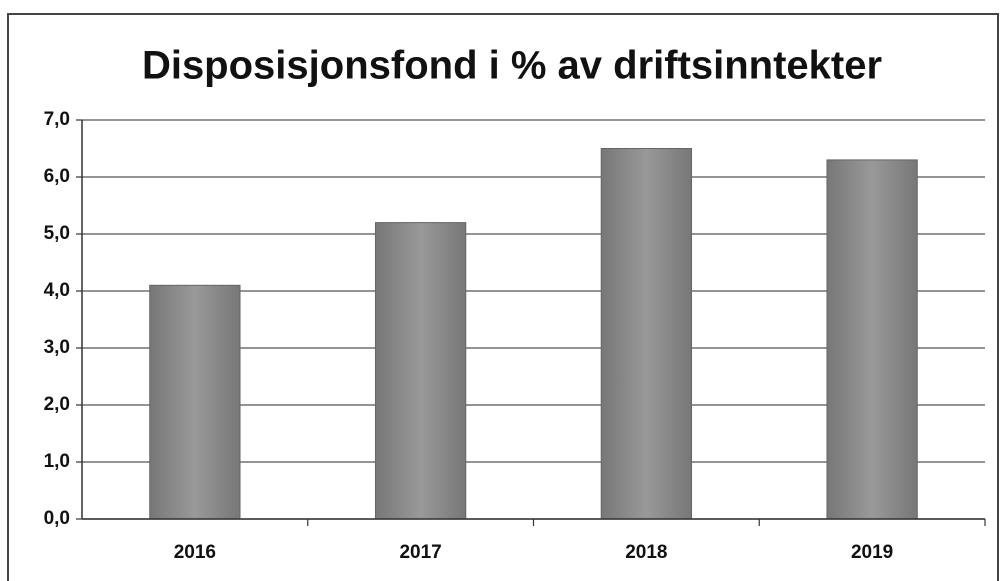  Describe the element at coordinates (57, 119) in the screenshot. I see `y-tick-label: 7,0` at that location.